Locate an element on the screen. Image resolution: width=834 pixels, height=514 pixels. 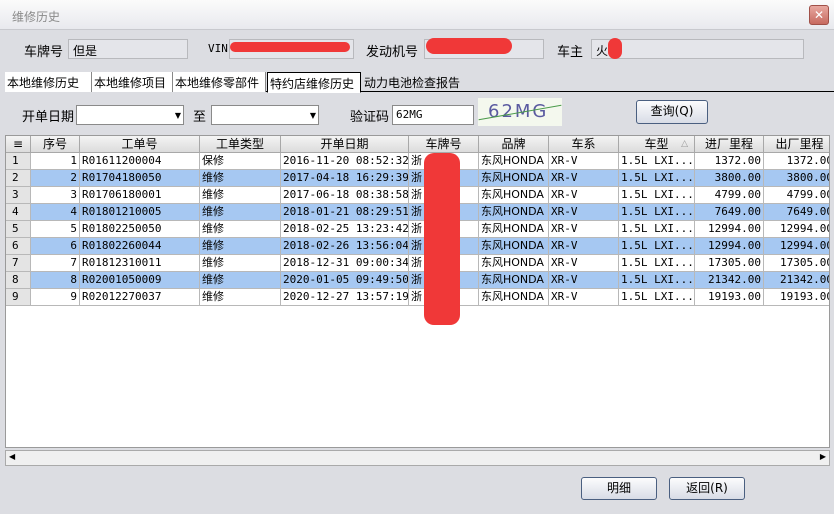
cell-open-date: 2016-11-20 08:52:32 is located at coordinates (345, 161).